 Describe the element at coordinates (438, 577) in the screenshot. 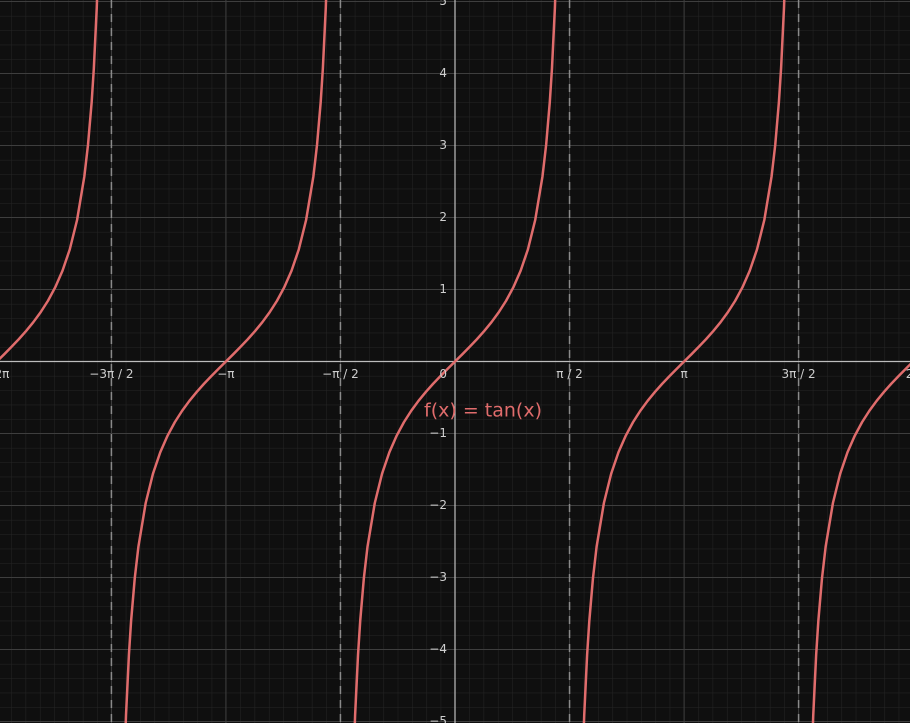

I see `y-tick-label: −3` at that location.